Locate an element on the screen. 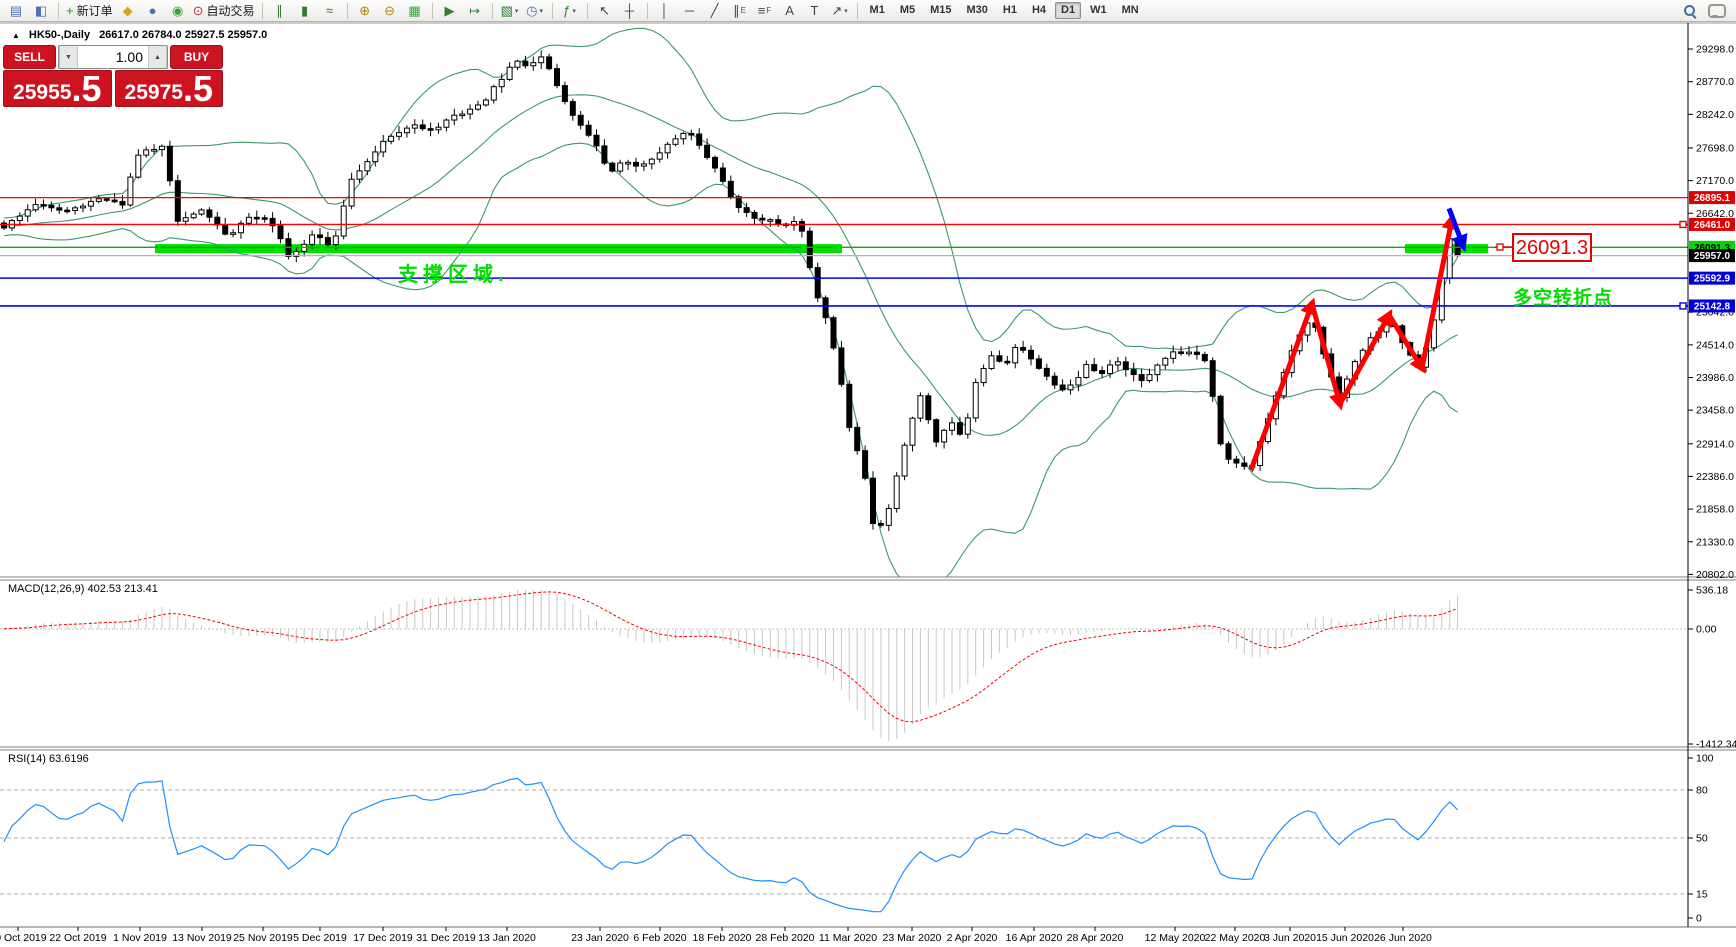  buy-price: 25975 .5 is located at coordinates (168, 88).